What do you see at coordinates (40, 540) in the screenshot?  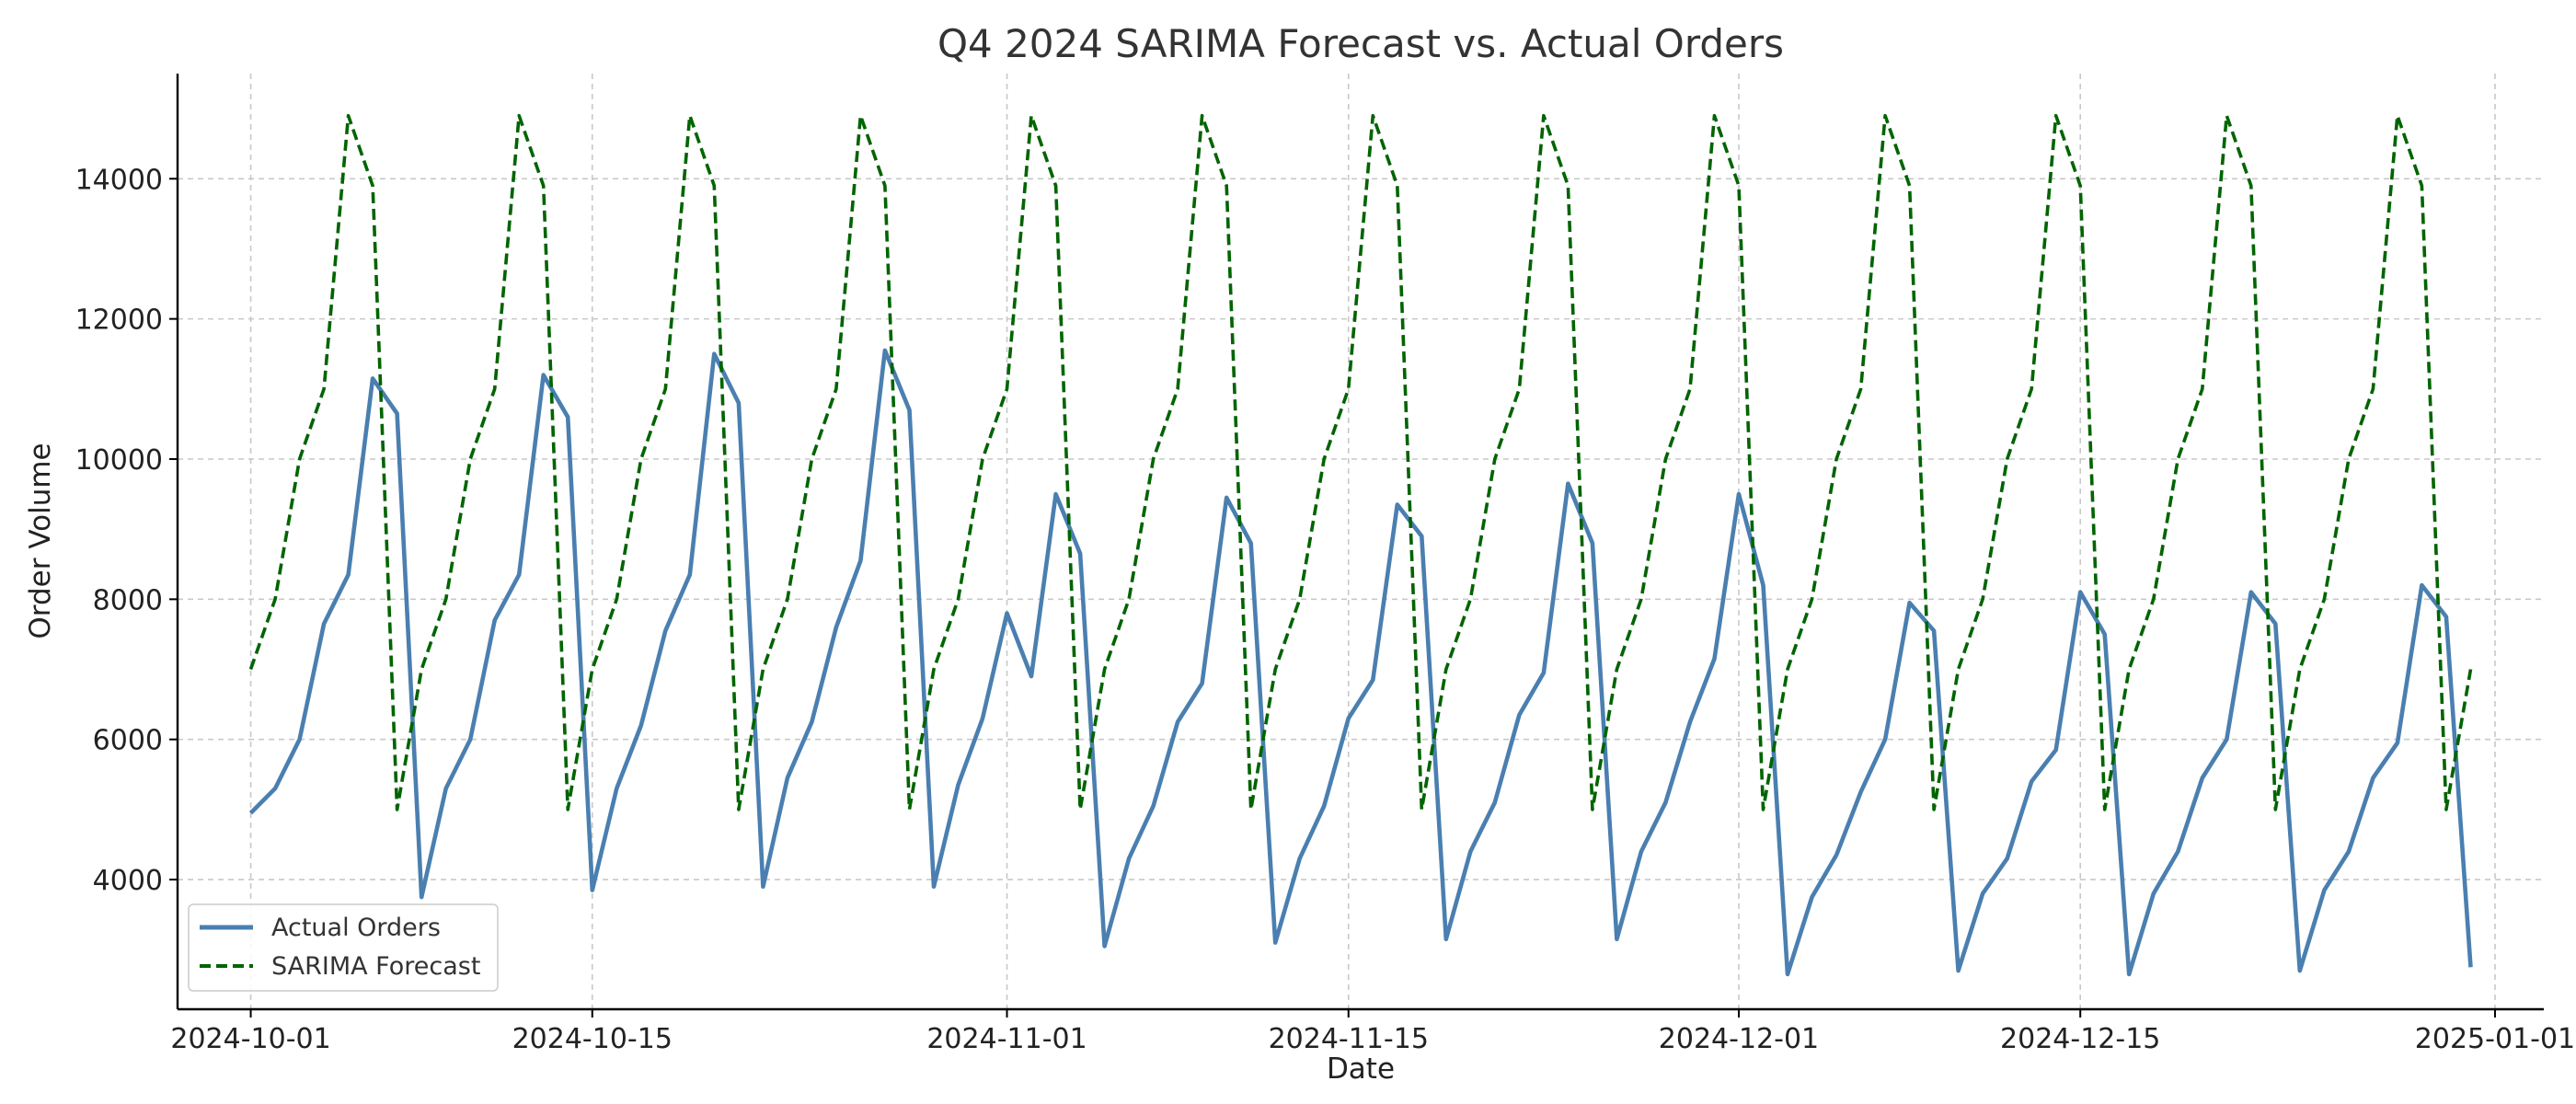 I see `y-axis-label: Order Volume` at bounding box center [40, 540].